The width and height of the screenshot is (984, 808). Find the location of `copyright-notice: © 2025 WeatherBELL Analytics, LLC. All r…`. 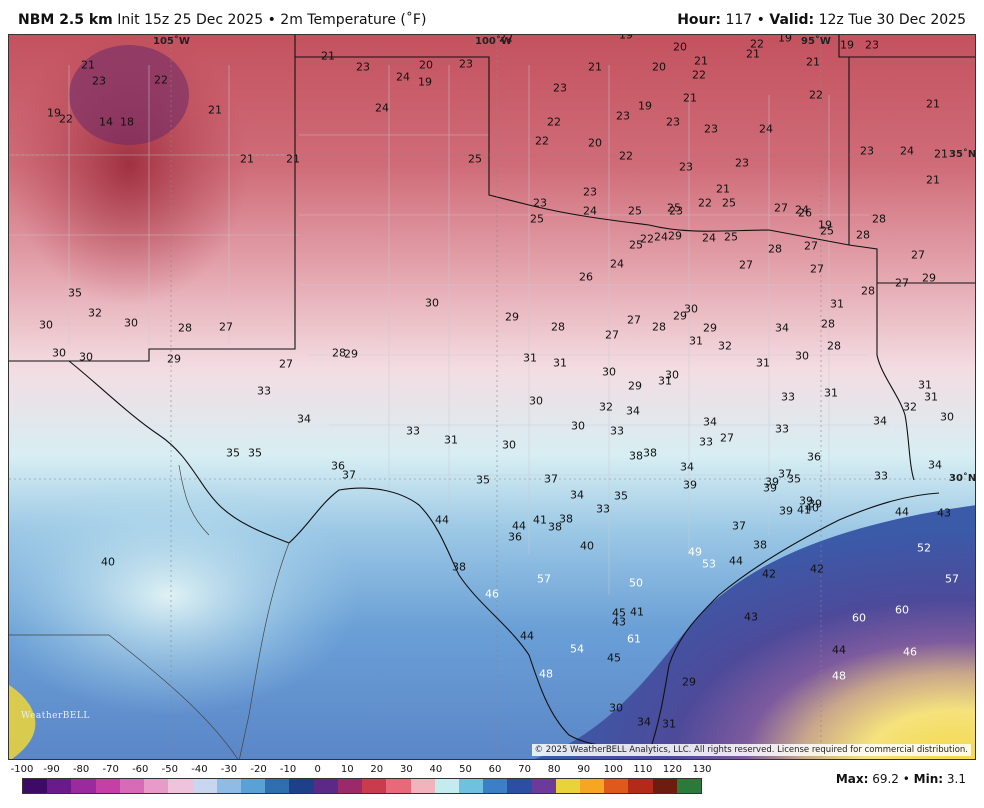

copyright-notice: © 2025 WeatherBELL Analytics, LLC. All r… is located at coordinates (751, 750).